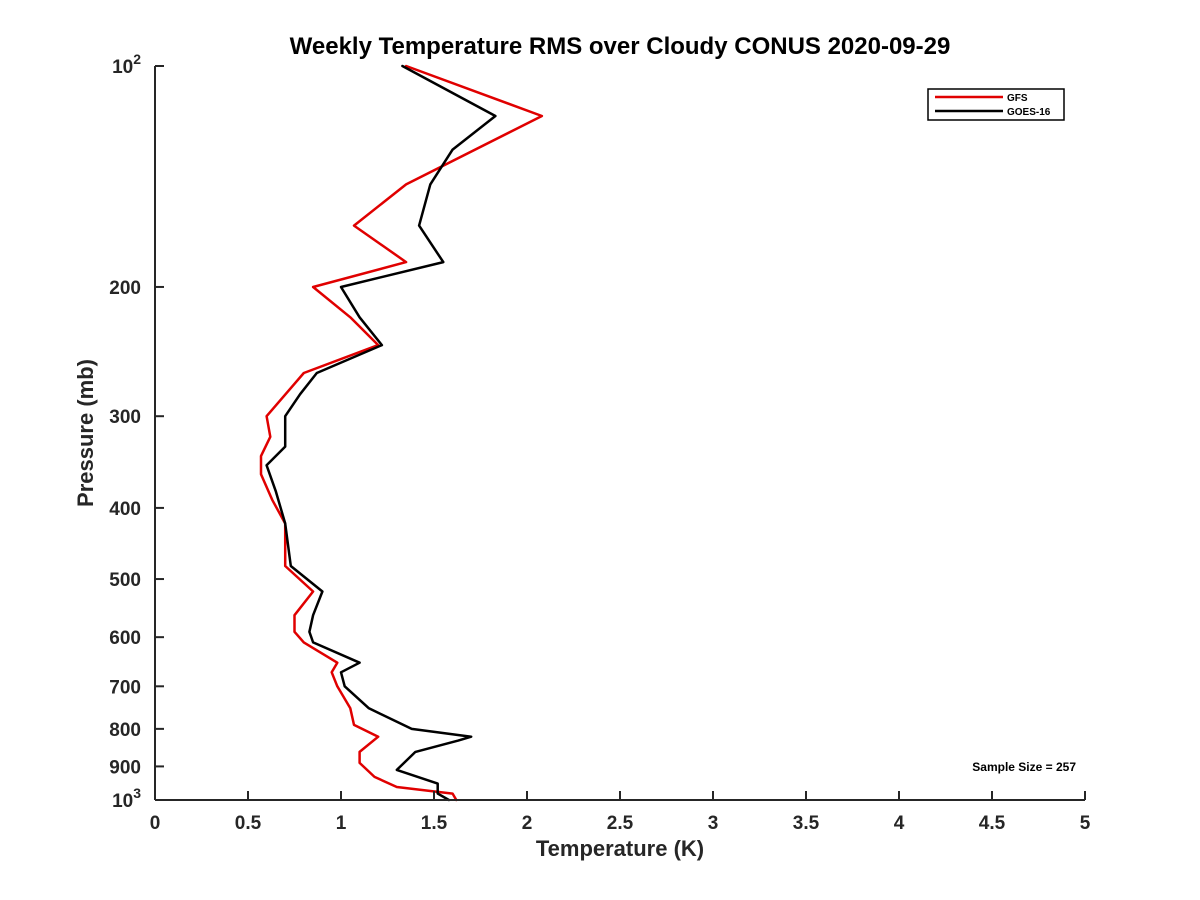 The height and width of the screenshot is (900, 1200). I want to click on x-tick-label: 4.5, so click(992, 823).